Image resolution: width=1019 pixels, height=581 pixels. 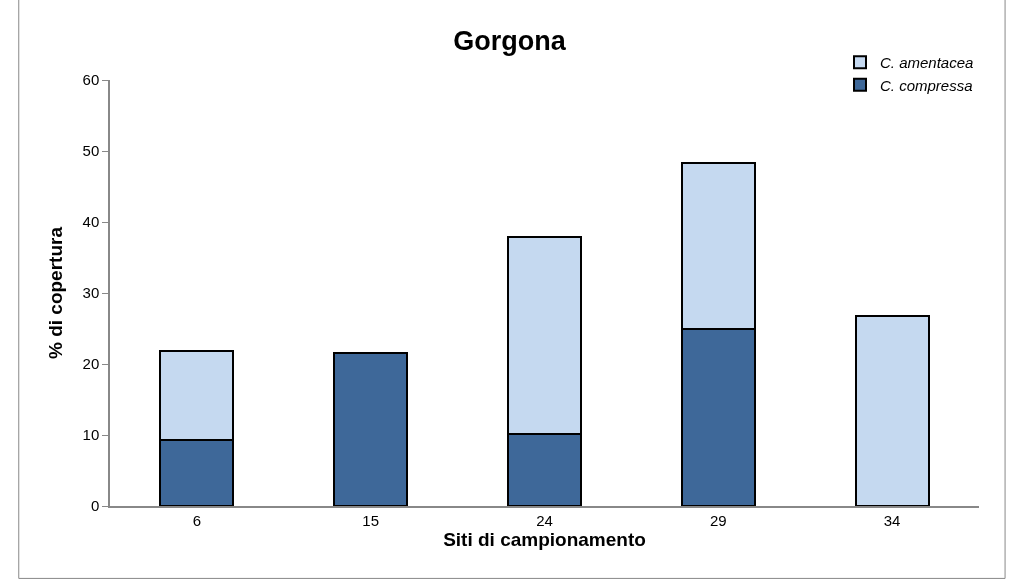 What do you see at coordinates (197, 520) in the screenshot?
I see `x-tick-label: 6` at bounding box center [197, 520].